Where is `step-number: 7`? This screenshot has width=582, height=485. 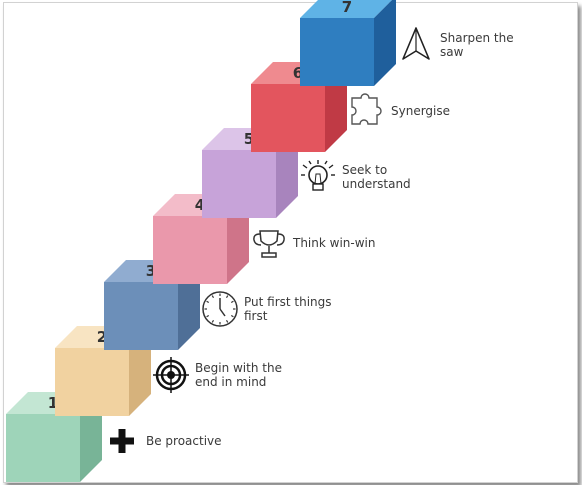
step-number: 7 is located at coordinates (347, 8).